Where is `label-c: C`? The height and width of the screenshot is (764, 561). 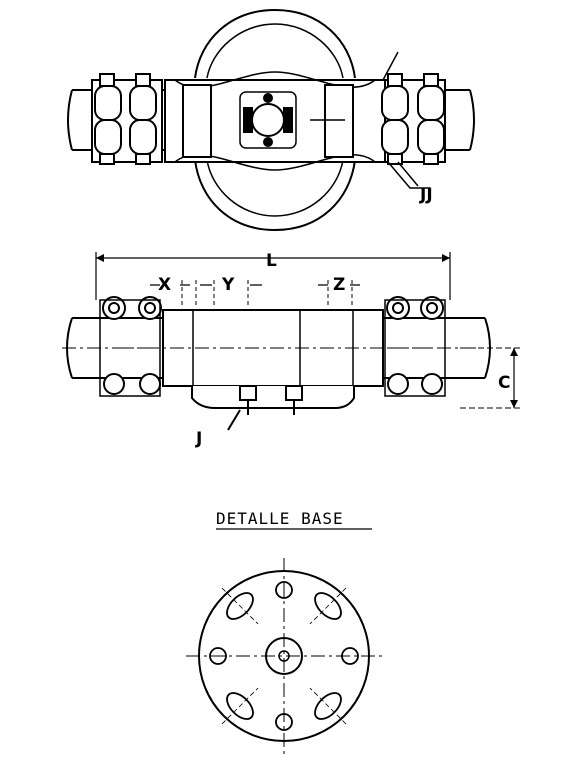 label-c: C is located at coordinates (504, 383).